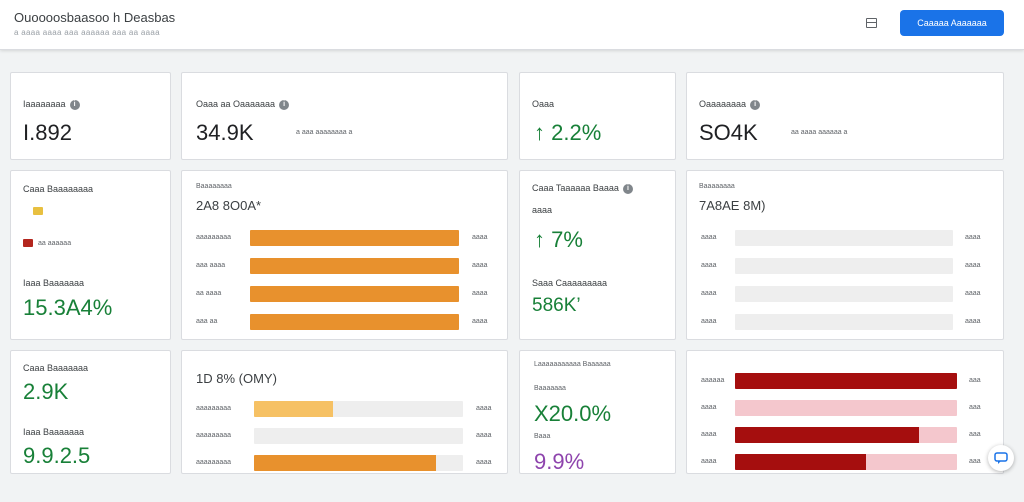  Describe the element at coordinates (576, 132) in the screenshot. I see `kpi-value: 2.2%` at that location.